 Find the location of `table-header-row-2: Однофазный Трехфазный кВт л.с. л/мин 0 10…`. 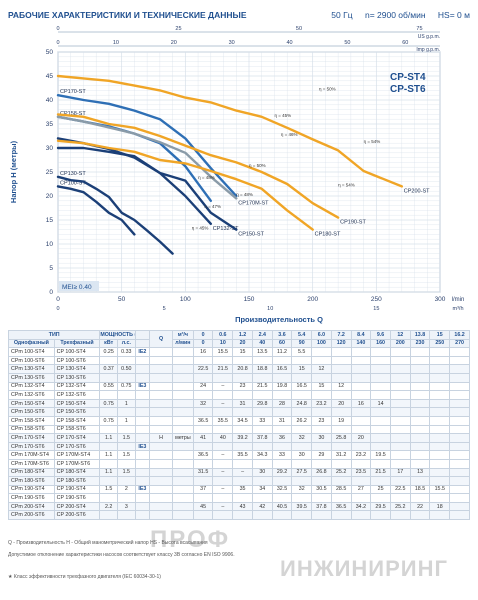

table-header-row-2: Однофазный Трехфазный кВт л.с. л/мин 0 10… is located at coordinates (239, 343).